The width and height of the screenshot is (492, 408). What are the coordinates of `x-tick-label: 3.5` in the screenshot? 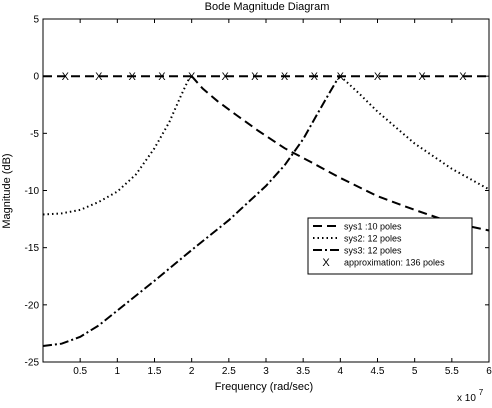 It's located at (303, 371).